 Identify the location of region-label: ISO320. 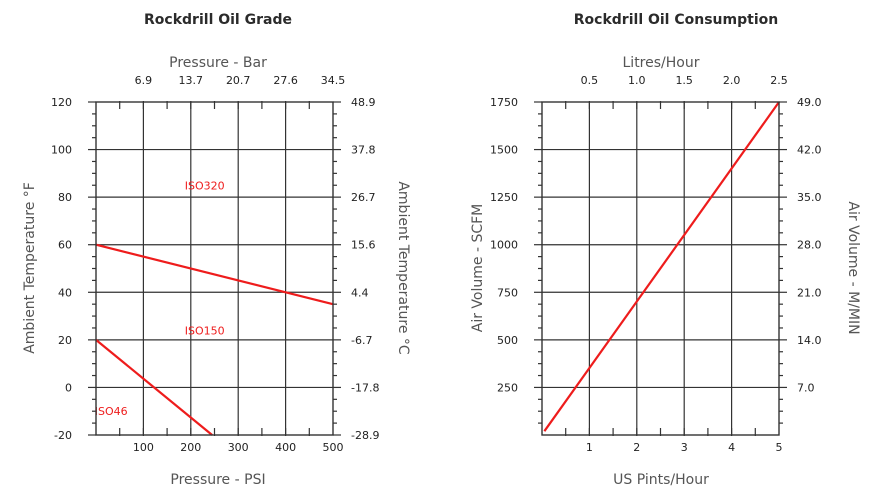
(205, 185).